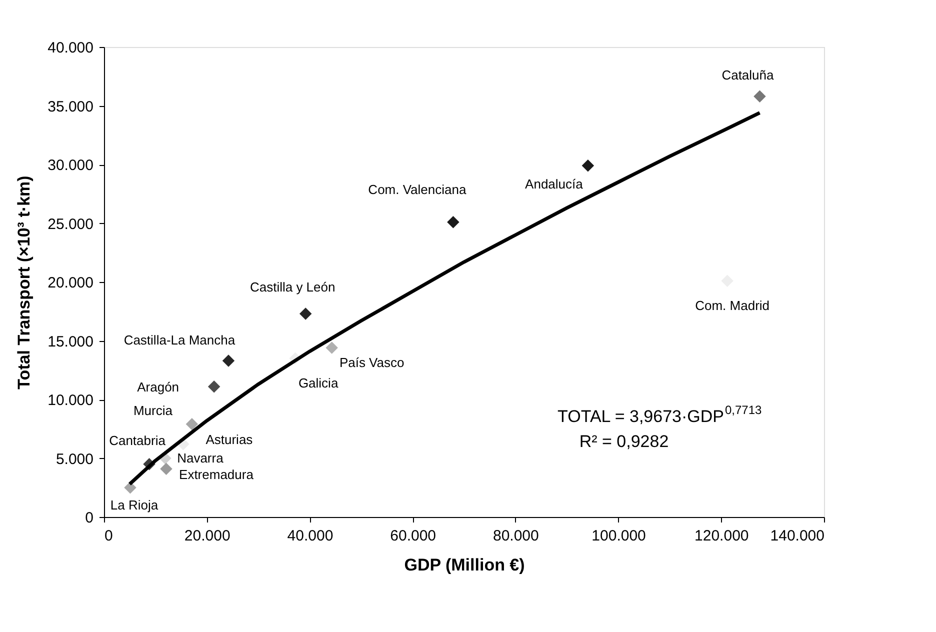 The width and height of the screenshot is (936, 632). I want to click on x-tick-label: 120.000, so click(721, 536).